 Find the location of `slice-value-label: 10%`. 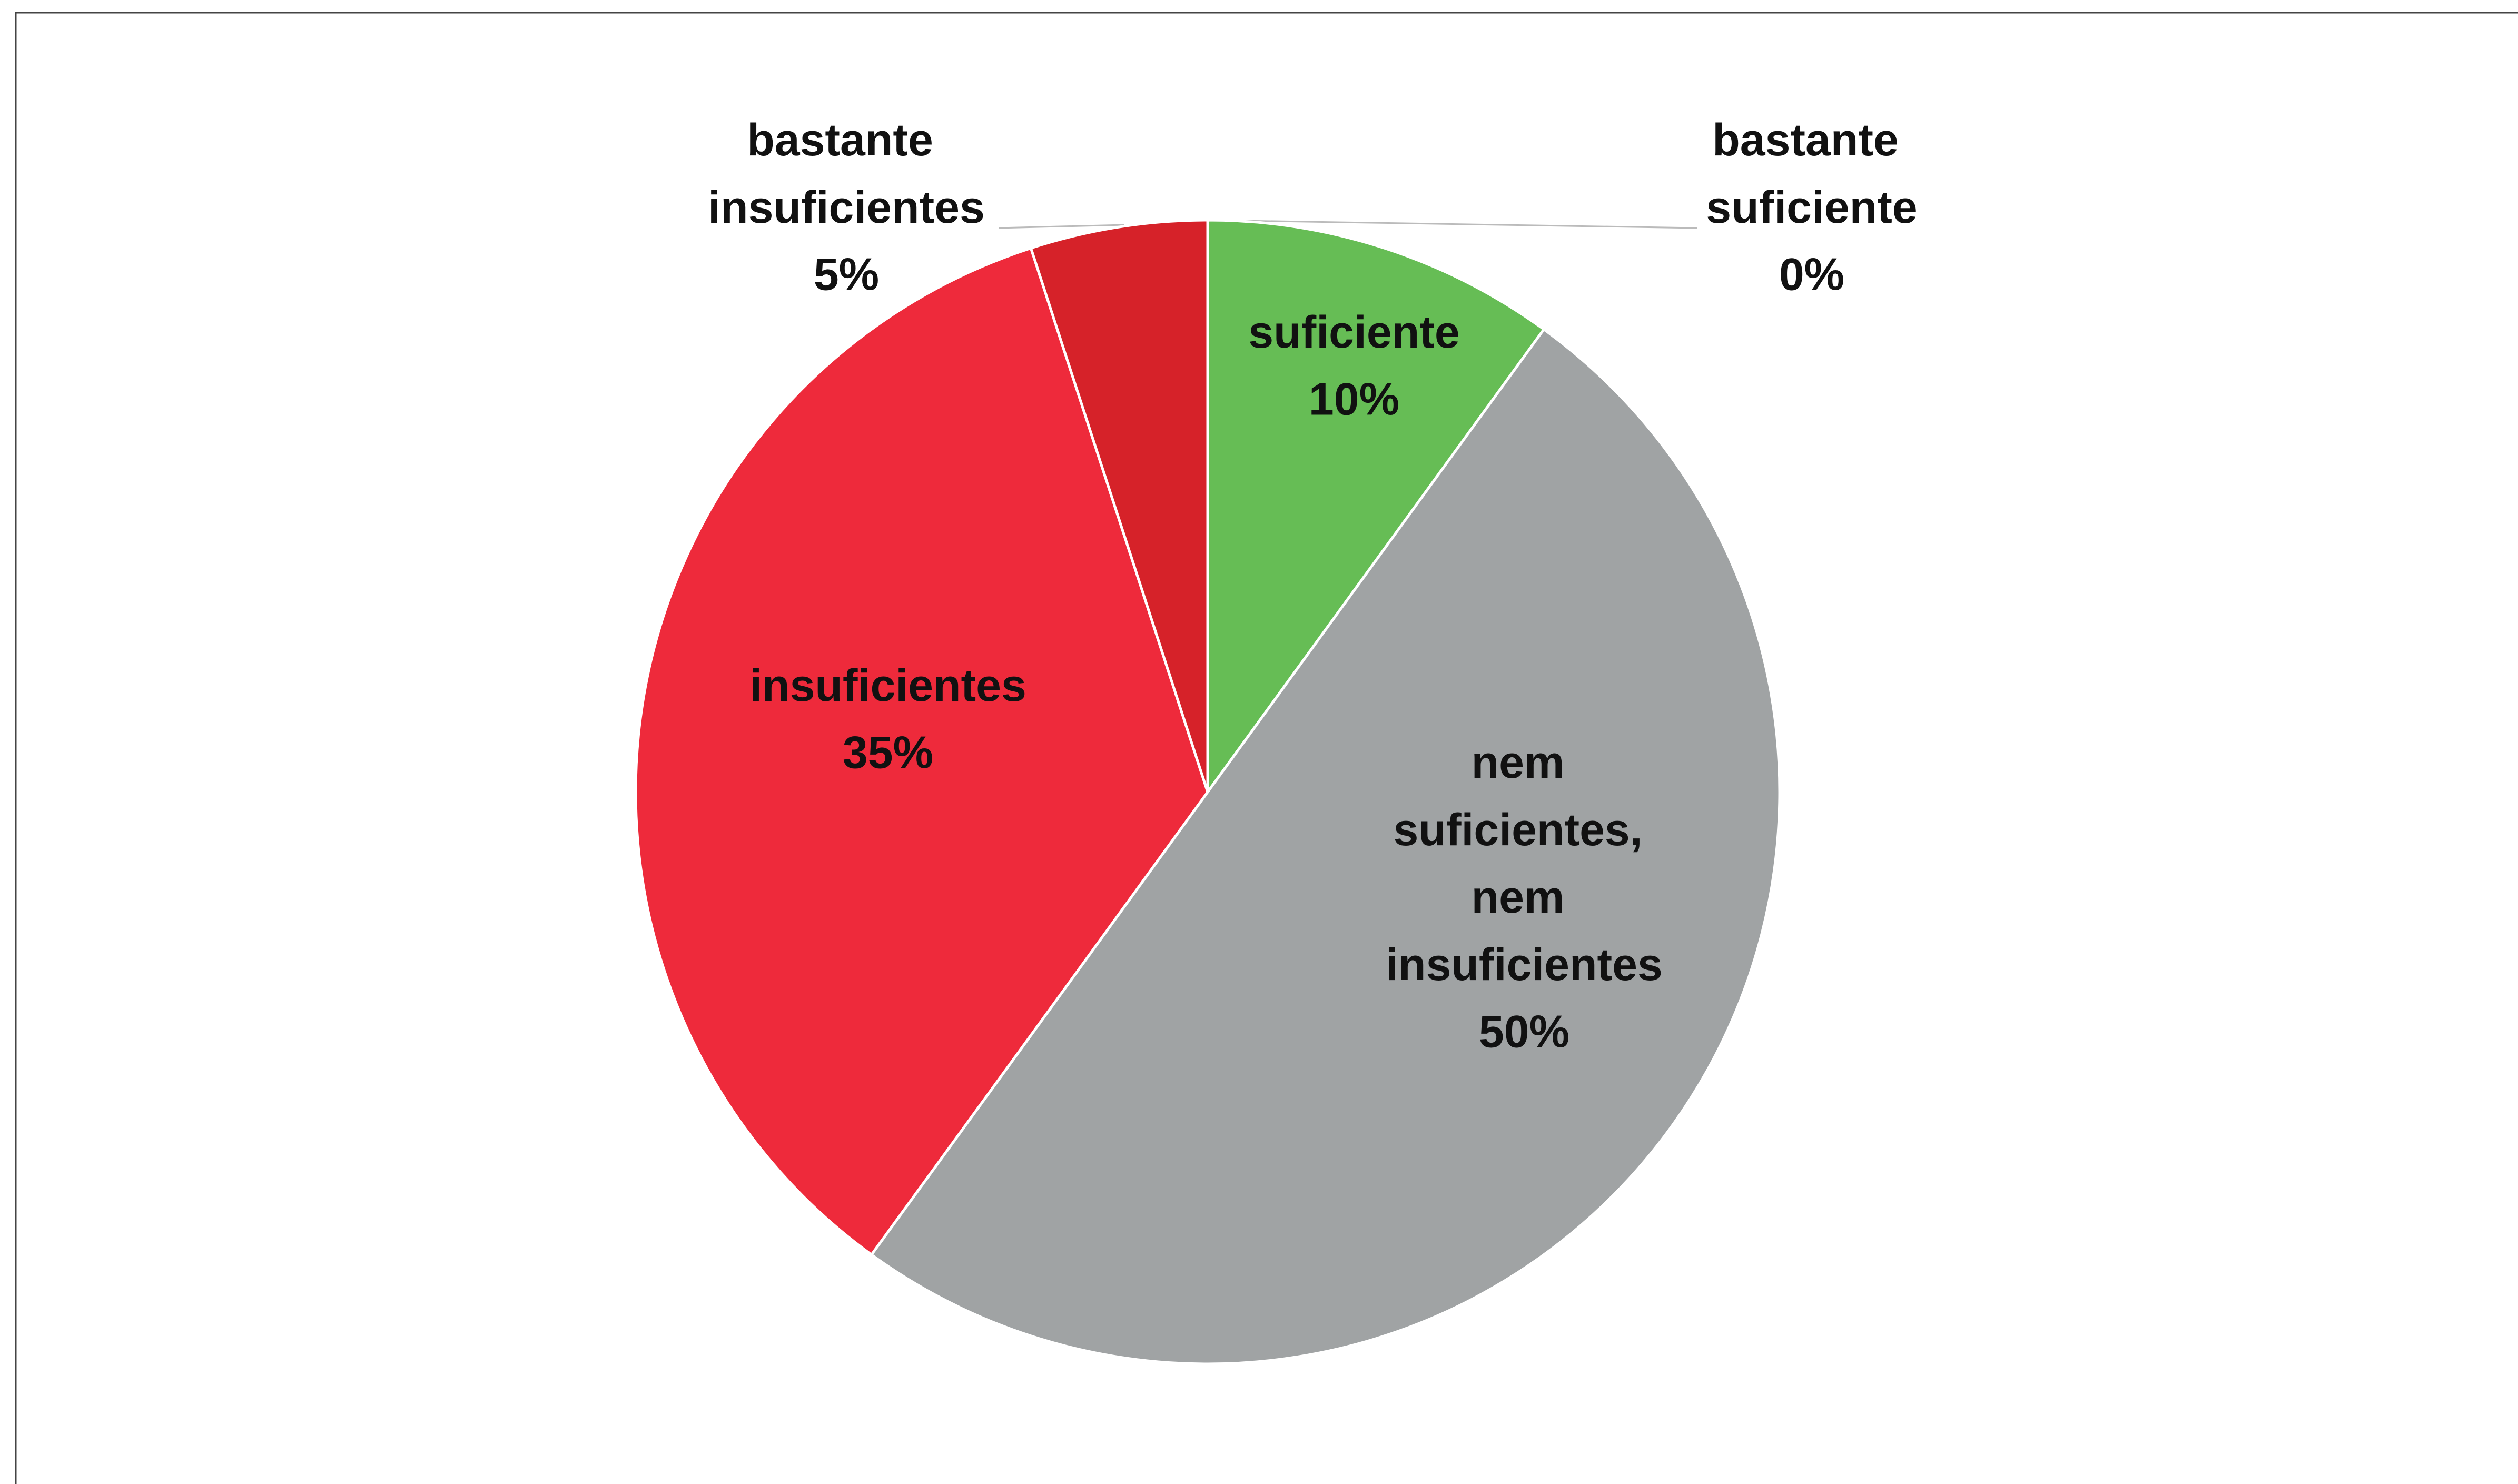

slice-value-label: 10% is located at coordinates (1354, 399).